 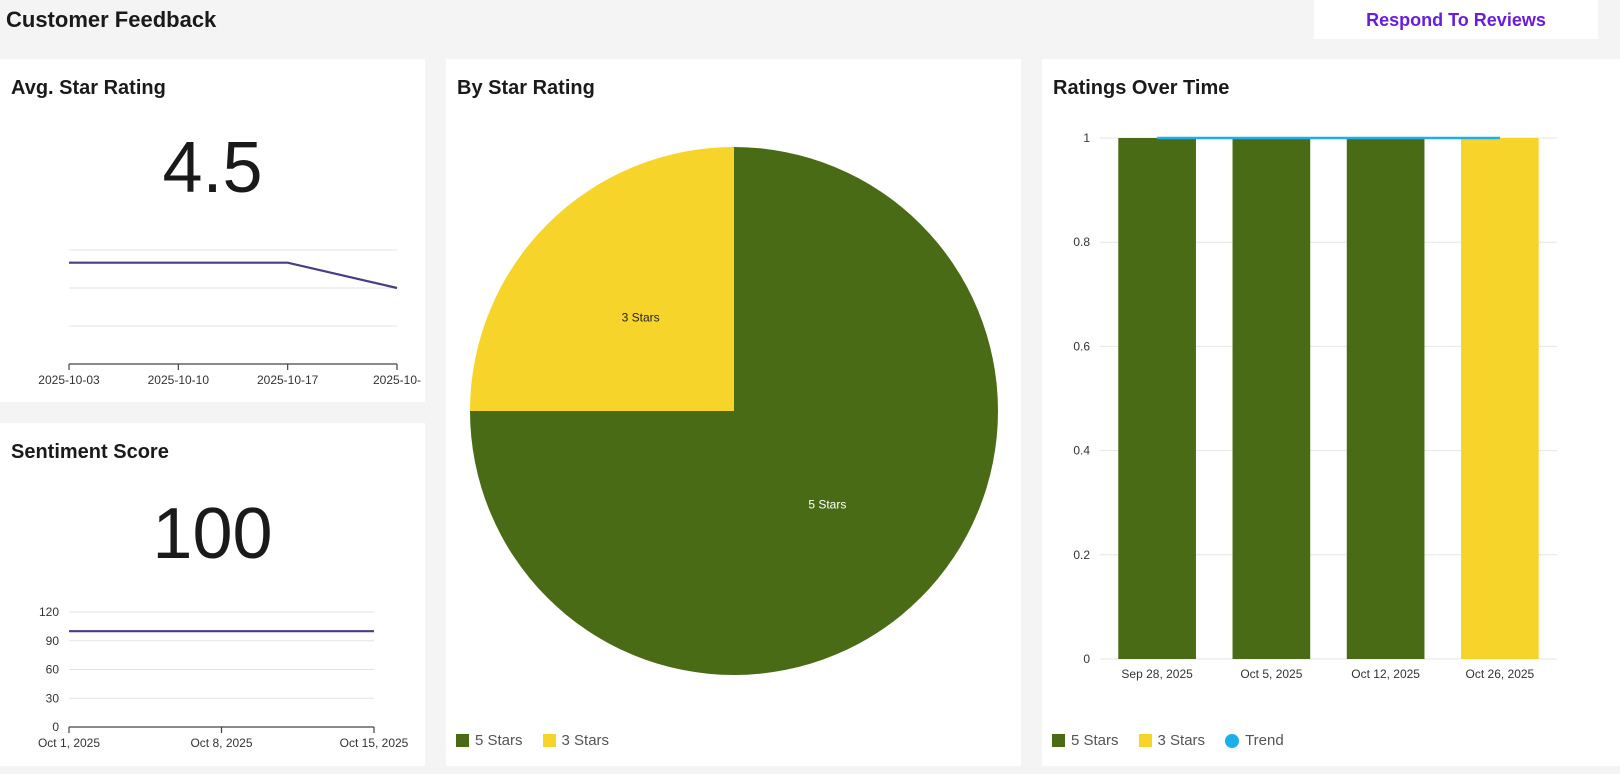 I want to click on page-title: Customer Feedback, so click(x=111, y=19).